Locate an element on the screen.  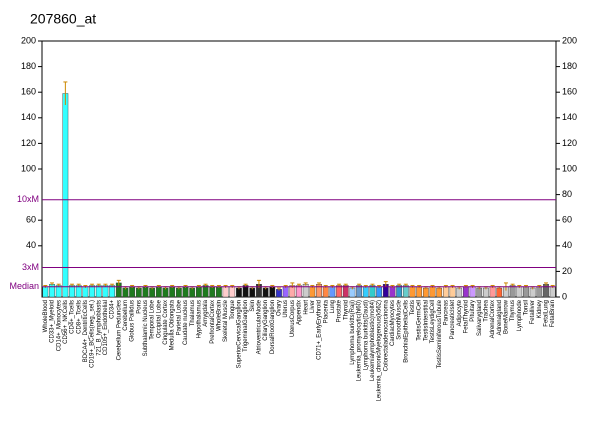
x-tick-label: Adrenalgland is located at coordinates (500, 317).